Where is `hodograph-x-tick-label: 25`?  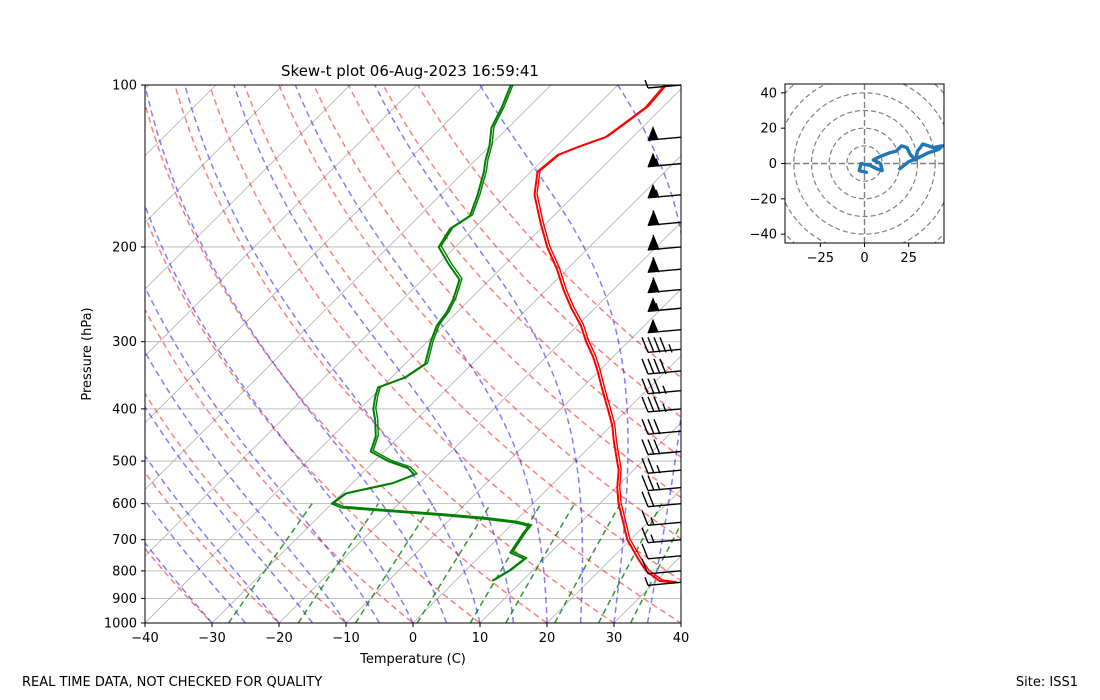
hodograph-x-tick-label: 25 is located at coordinates (908, 258).